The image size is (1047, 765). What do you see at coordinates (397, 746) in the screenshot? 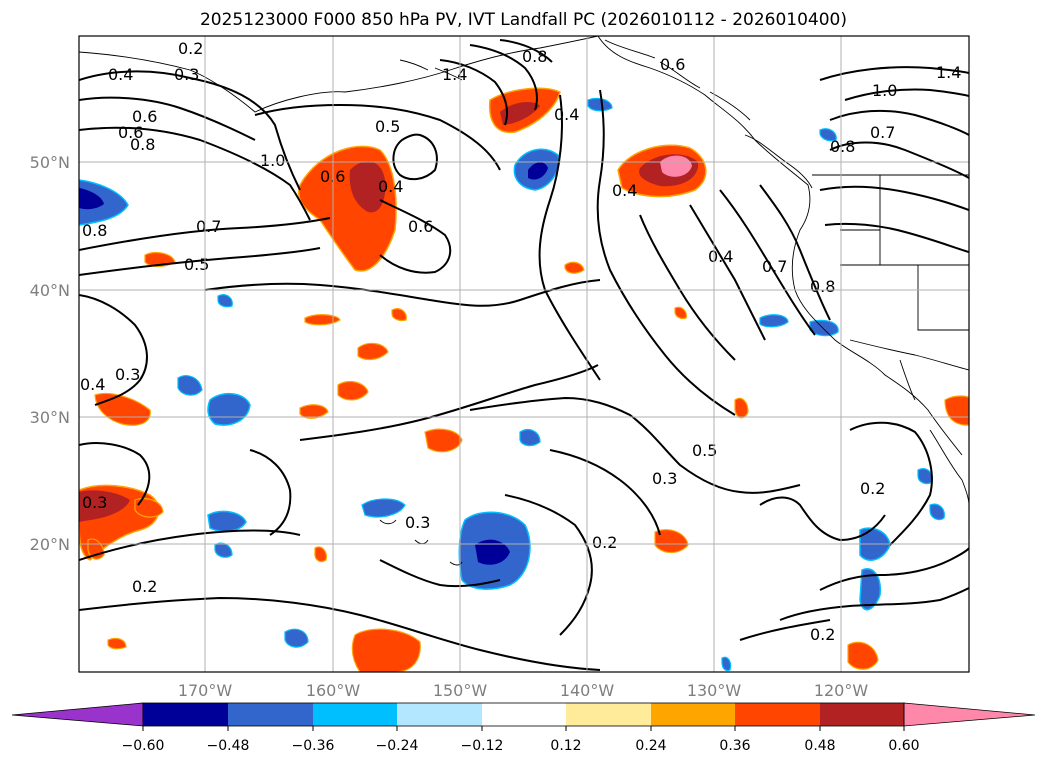
I see `colorbar-tick-label: −0.24` at bounding box center [397, 746].